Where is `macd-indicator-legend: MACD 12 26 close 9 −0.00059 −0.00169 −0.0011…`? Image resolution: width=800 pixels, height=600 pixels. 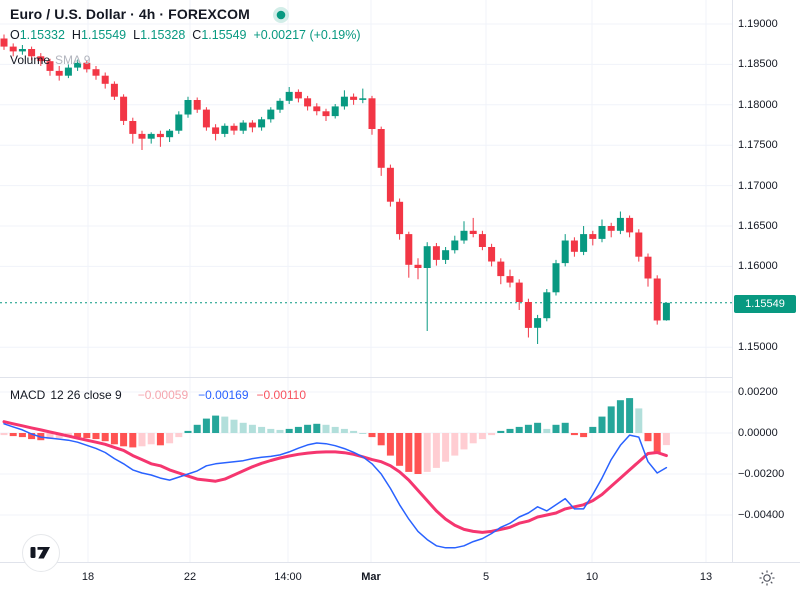 macd-indicator-legend: MACD 12 26 close 9 −0.00059 −0.00169 −0.0011… is located at coordinates (158, 395).